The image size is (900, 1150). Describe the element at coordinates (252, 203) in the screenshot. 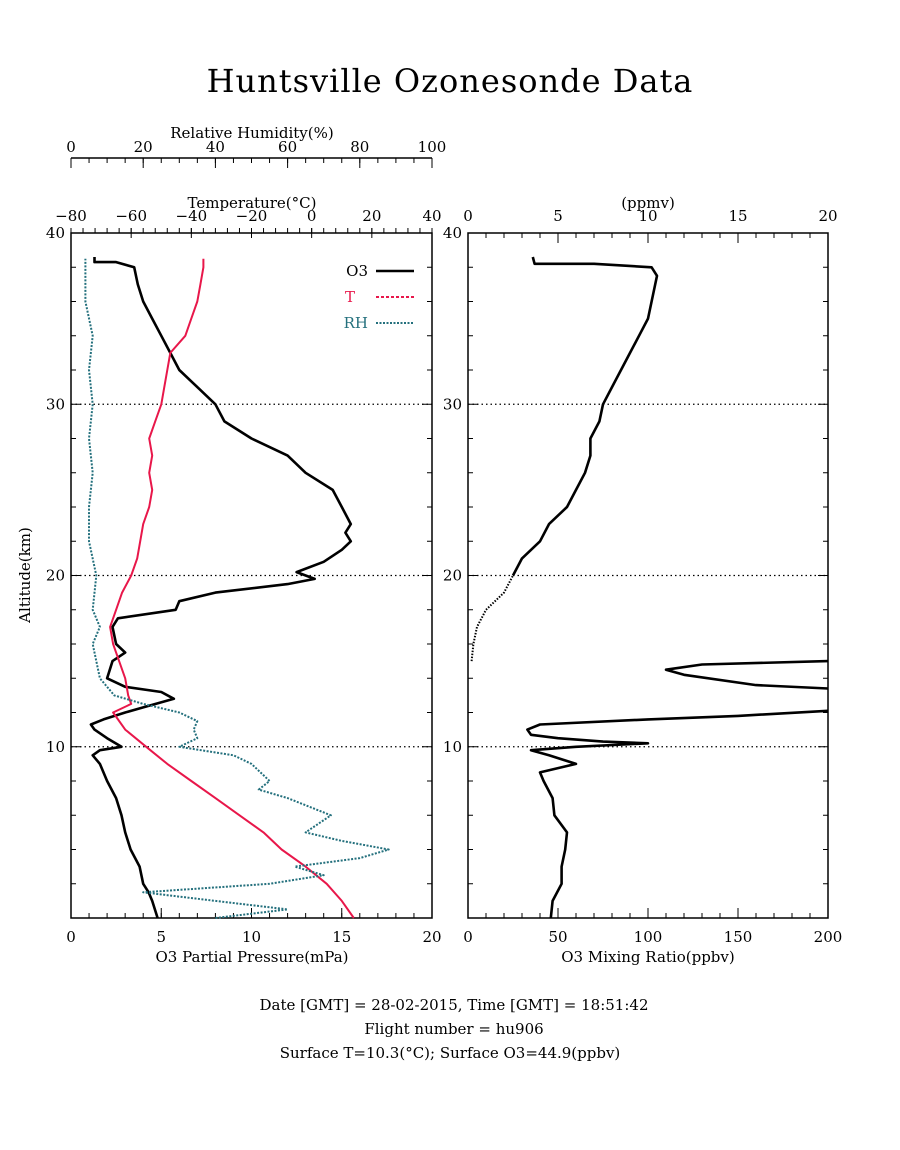

I see `temperature-axis-label: Temperature(°C)` at that location.